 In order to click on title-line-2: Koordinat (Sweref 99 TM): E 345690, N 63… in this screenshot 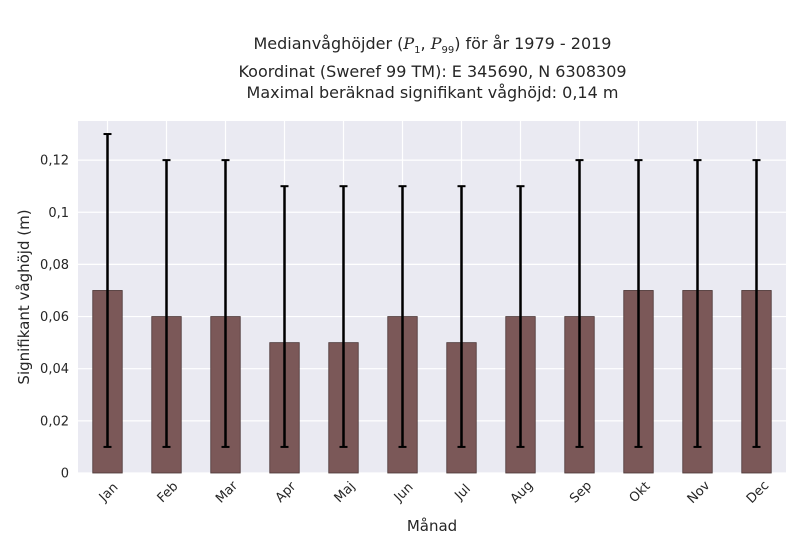, I will do `click(432, 72)`.